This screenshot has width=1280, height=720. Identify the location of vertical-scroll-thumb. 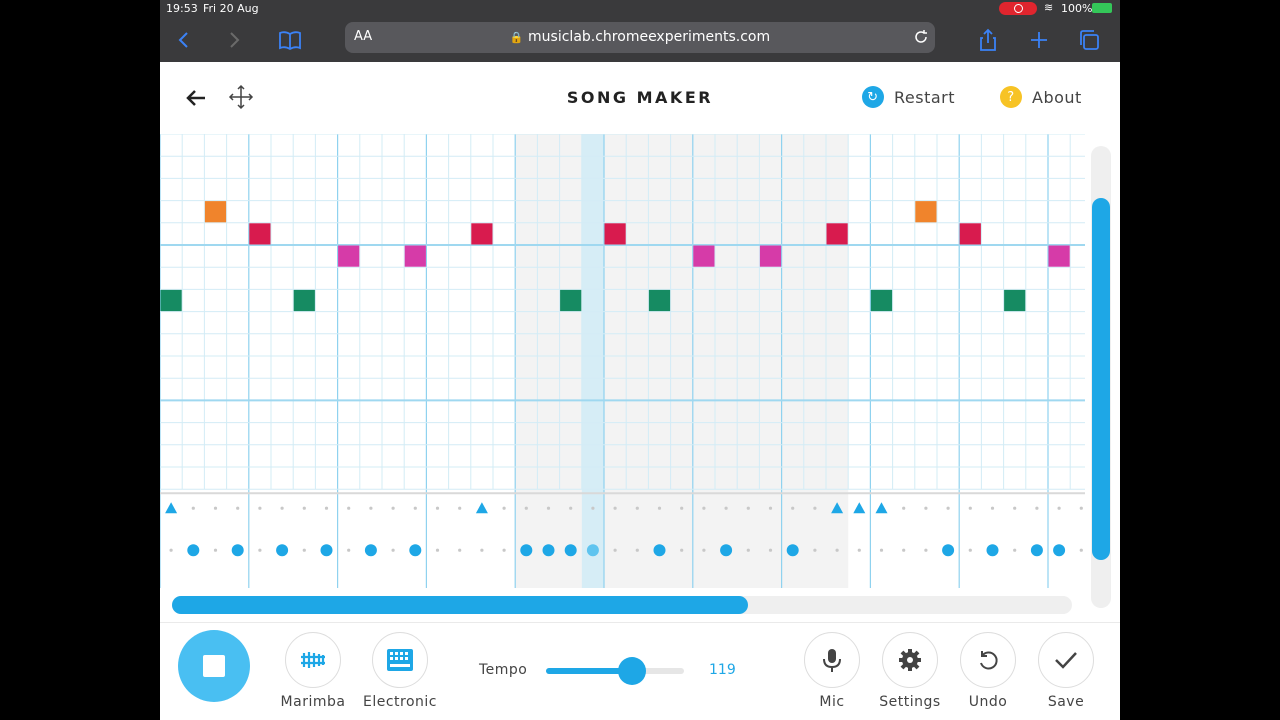
(1101, 379).